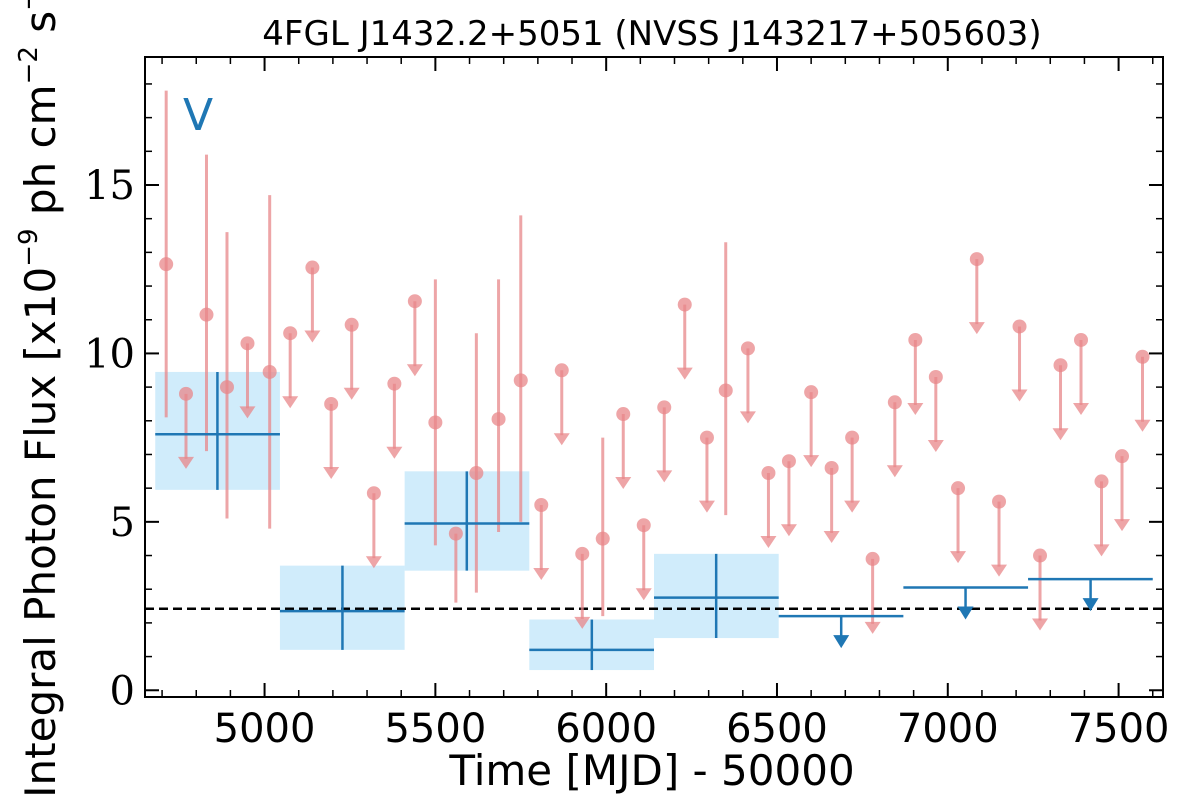  I want to click on x-axis-label: Time [MJD] - 50000, so click(651, 770).